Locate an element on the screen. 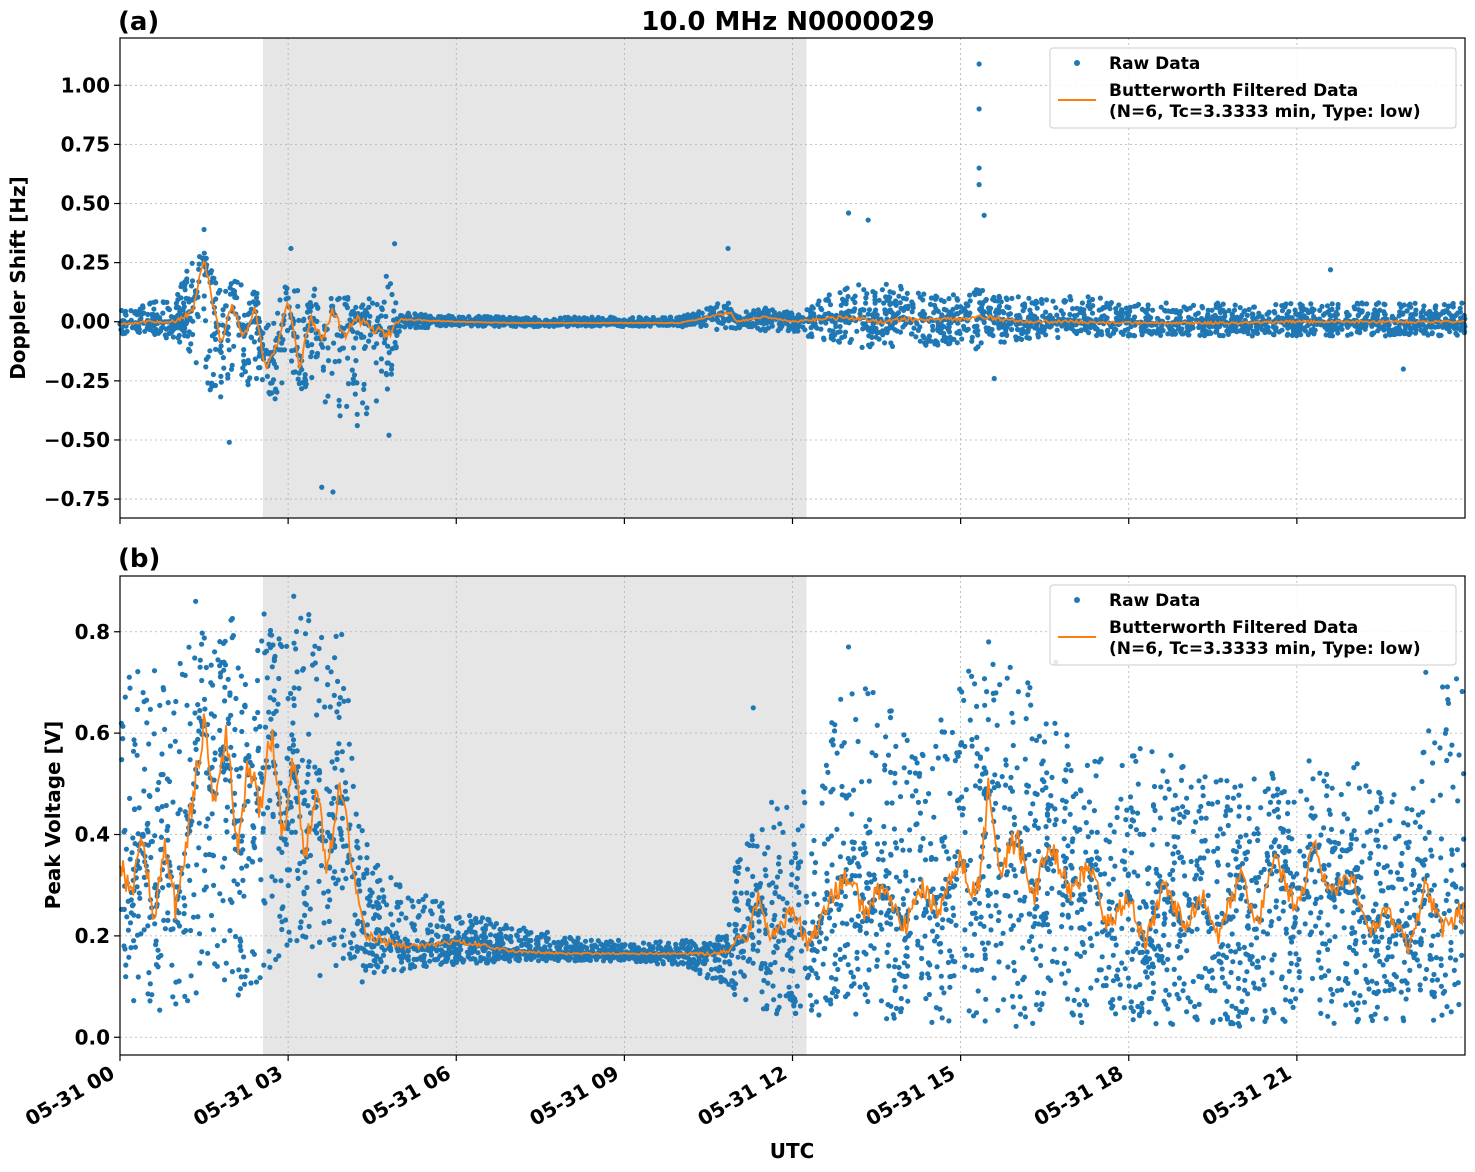 The width and height of the screenshot is (1475, 1172). raw-data-outlier-point is located at coordinates (229, 442).